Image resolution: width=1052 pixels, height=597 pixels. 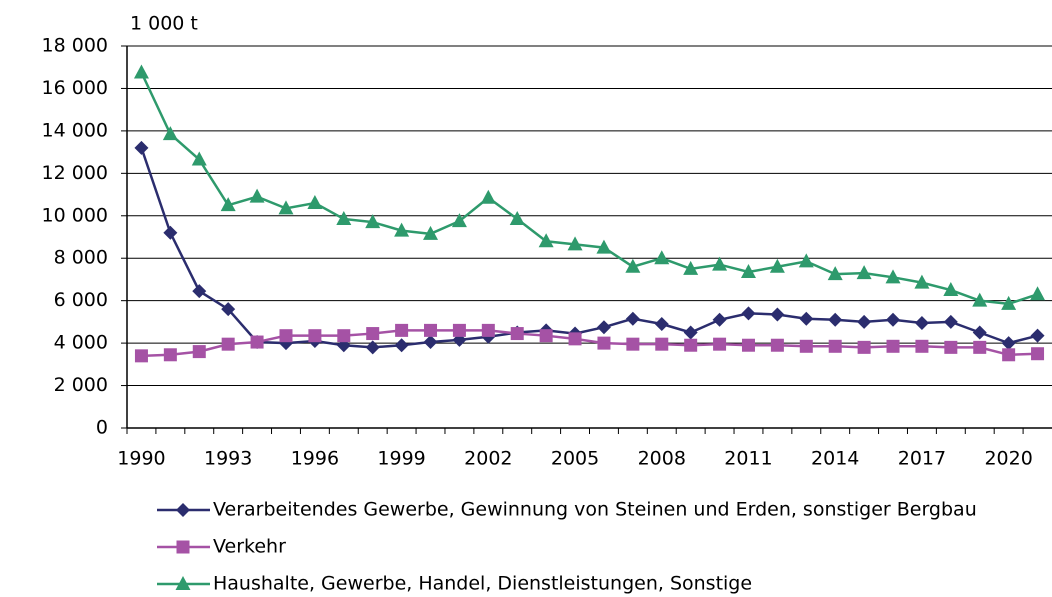 What do you see at coordinates (81, 385) in the screenshot?
I see `y-tick-label: 2 000` at bounding box center [81, 385].